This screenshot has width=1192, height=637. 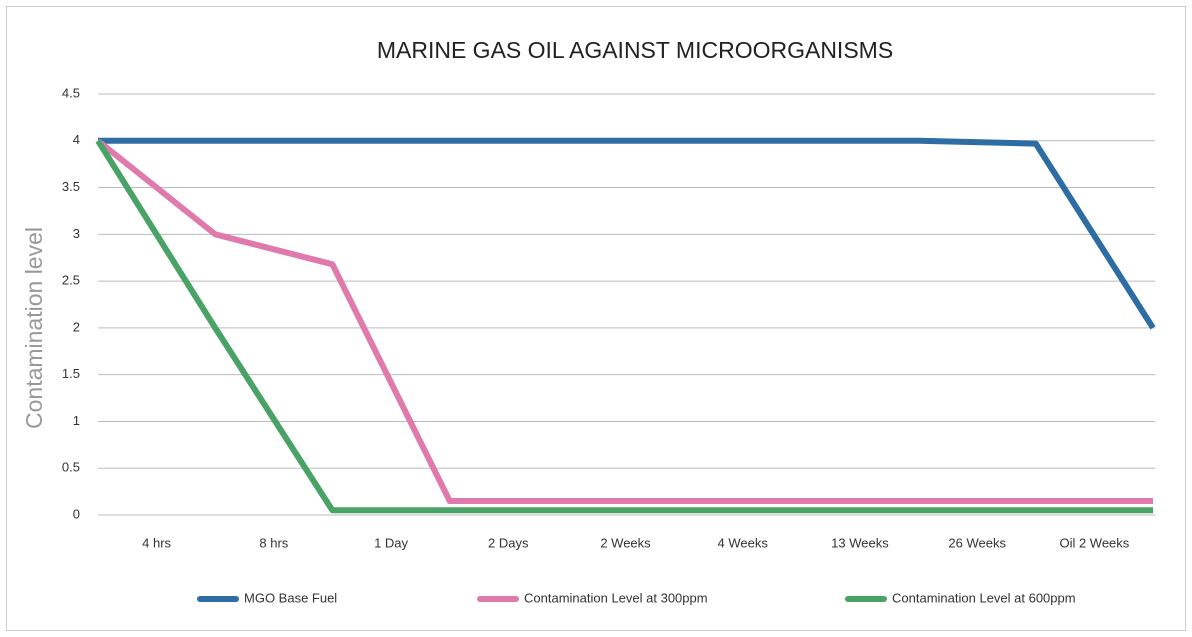 What do you see at coordinates (71, 186) in the screenshot?
I see `y-tick-label: 3.5` at bounding box center [71, 186].